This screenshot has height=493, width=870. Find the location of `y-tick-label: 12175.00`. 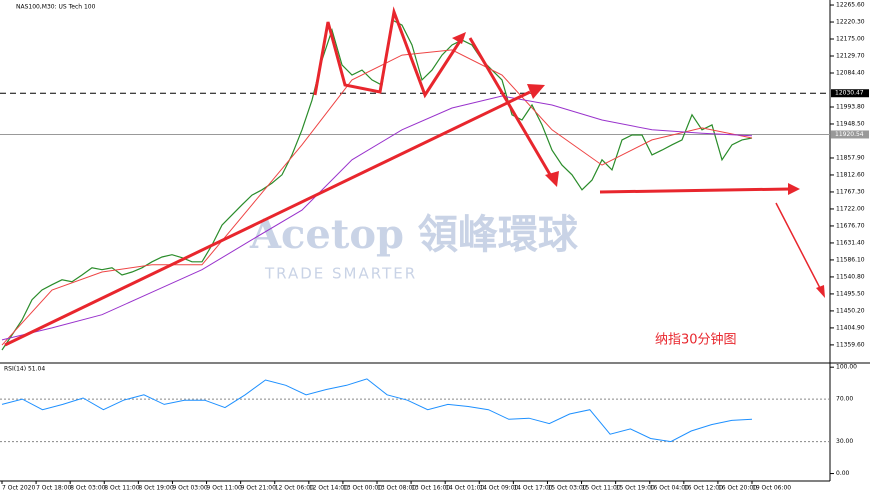

y-tick-label: 12175.00 is located at coordinates (850, 39).